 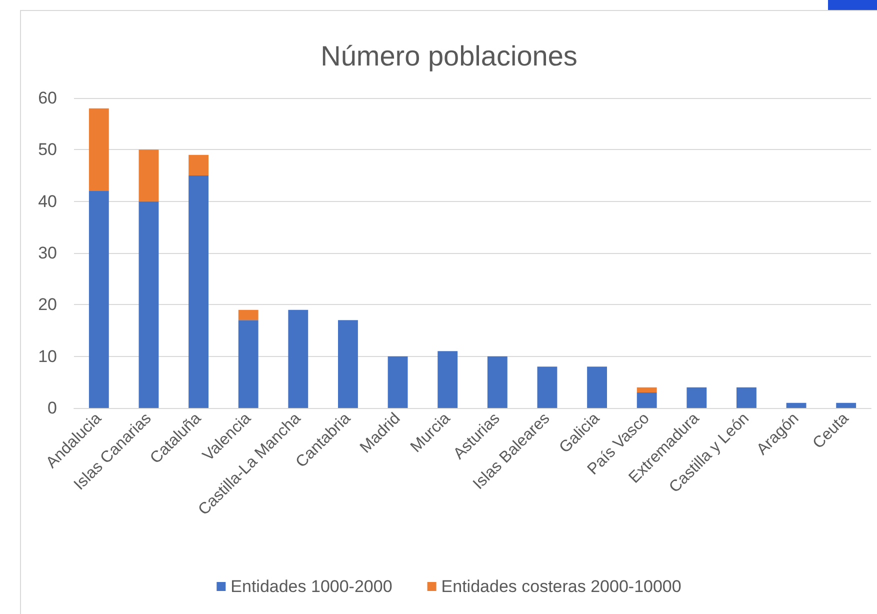 What do you see at coordinates (47, 253) in the screenshot?
I see `y-tick-label: 30` at bounding box center [47, 253].